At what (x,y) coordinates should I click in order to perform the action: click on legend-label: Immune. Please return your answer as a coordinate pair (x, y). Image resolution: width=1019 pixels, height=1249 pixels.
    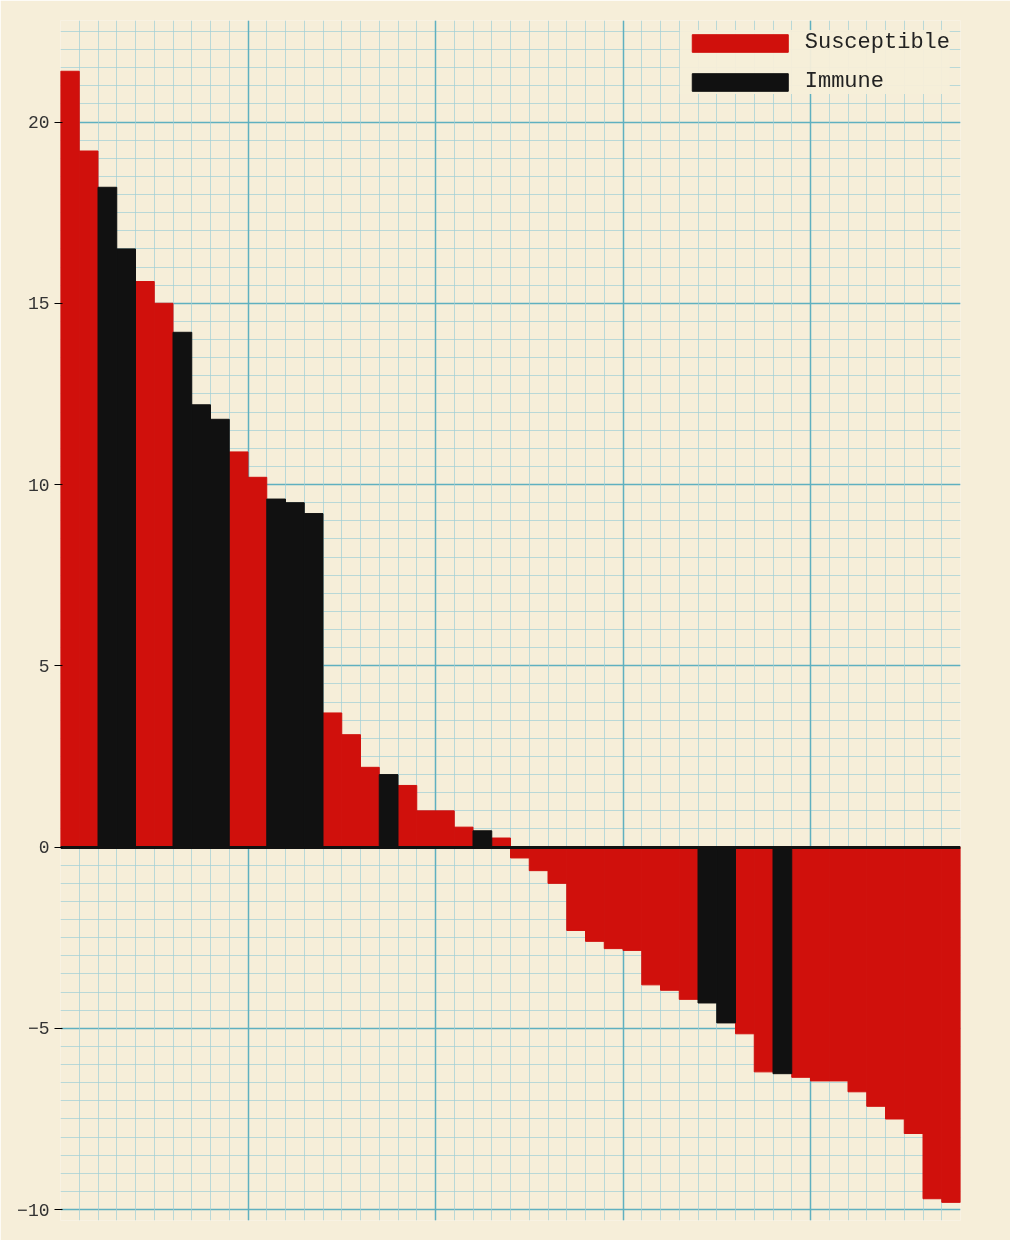
    Looking at the image, I should click on (844, 81).